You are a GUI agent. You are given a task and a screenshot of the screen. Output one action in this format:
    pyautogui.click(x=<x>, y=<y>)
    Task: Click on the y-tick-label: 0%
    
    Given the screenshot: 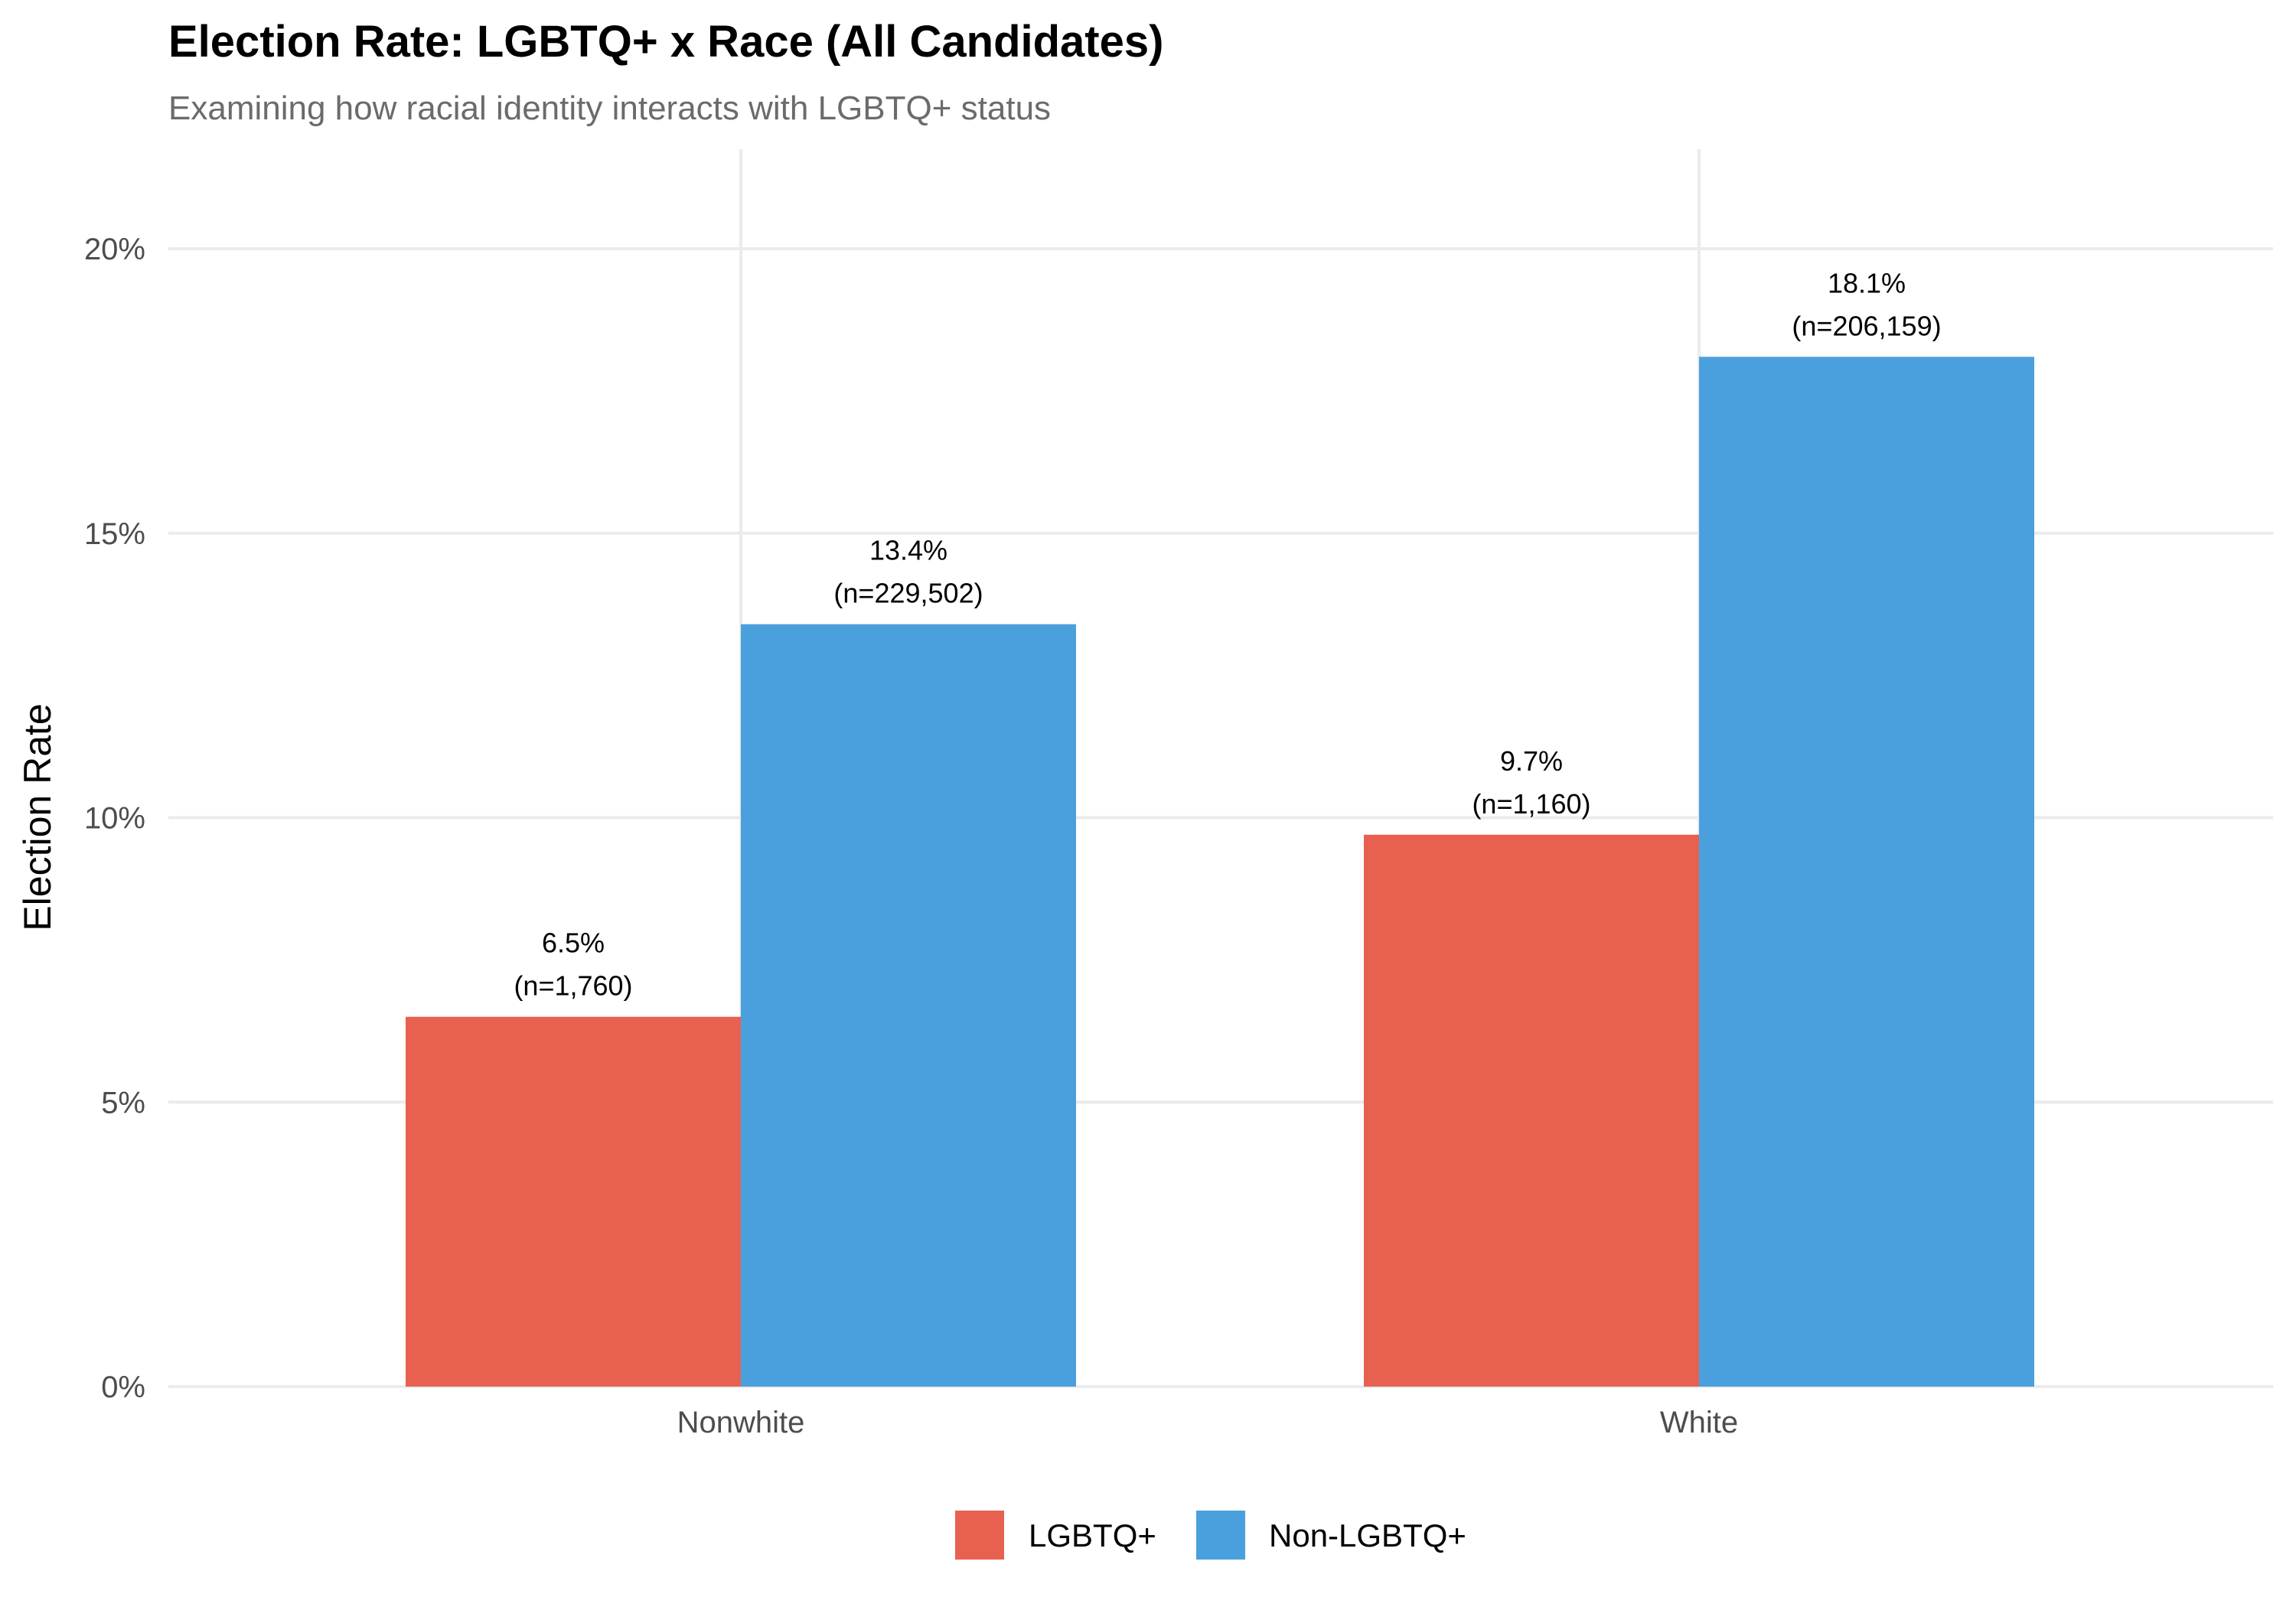 What is the action you would take?
    pyautogui.click(x=123, y=1387)
    